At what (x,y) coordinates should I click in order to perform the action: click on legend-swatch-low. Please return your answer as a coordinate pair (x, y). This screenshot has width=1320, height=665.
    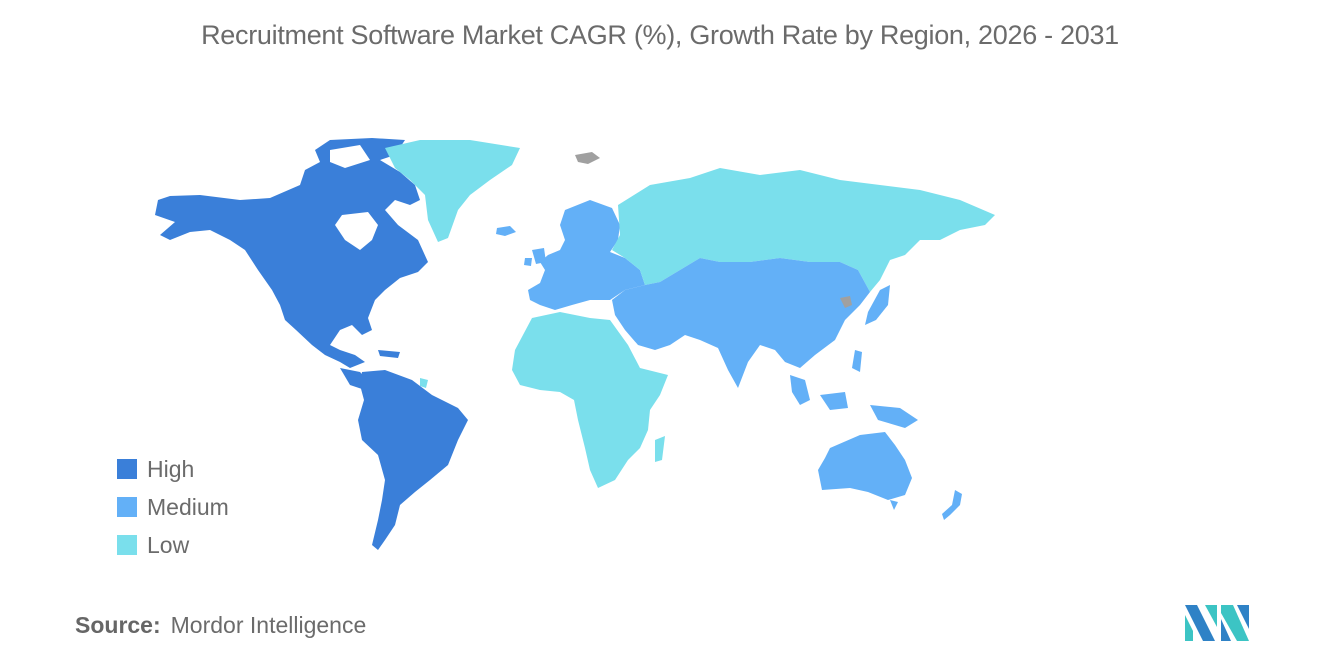
    Looking at the image, I should click on (127, 545).